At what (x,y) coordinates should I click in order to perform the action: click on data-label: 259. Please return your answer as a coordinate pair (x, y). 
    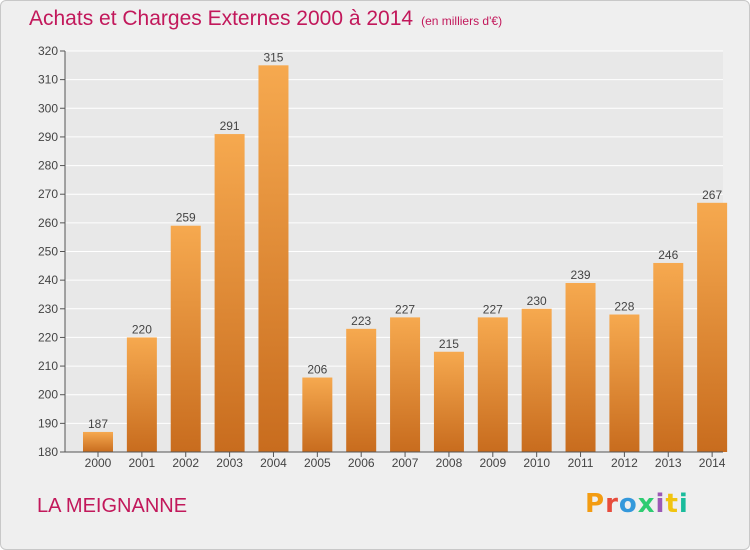
    Looking at the image, I should click on (186, 218).